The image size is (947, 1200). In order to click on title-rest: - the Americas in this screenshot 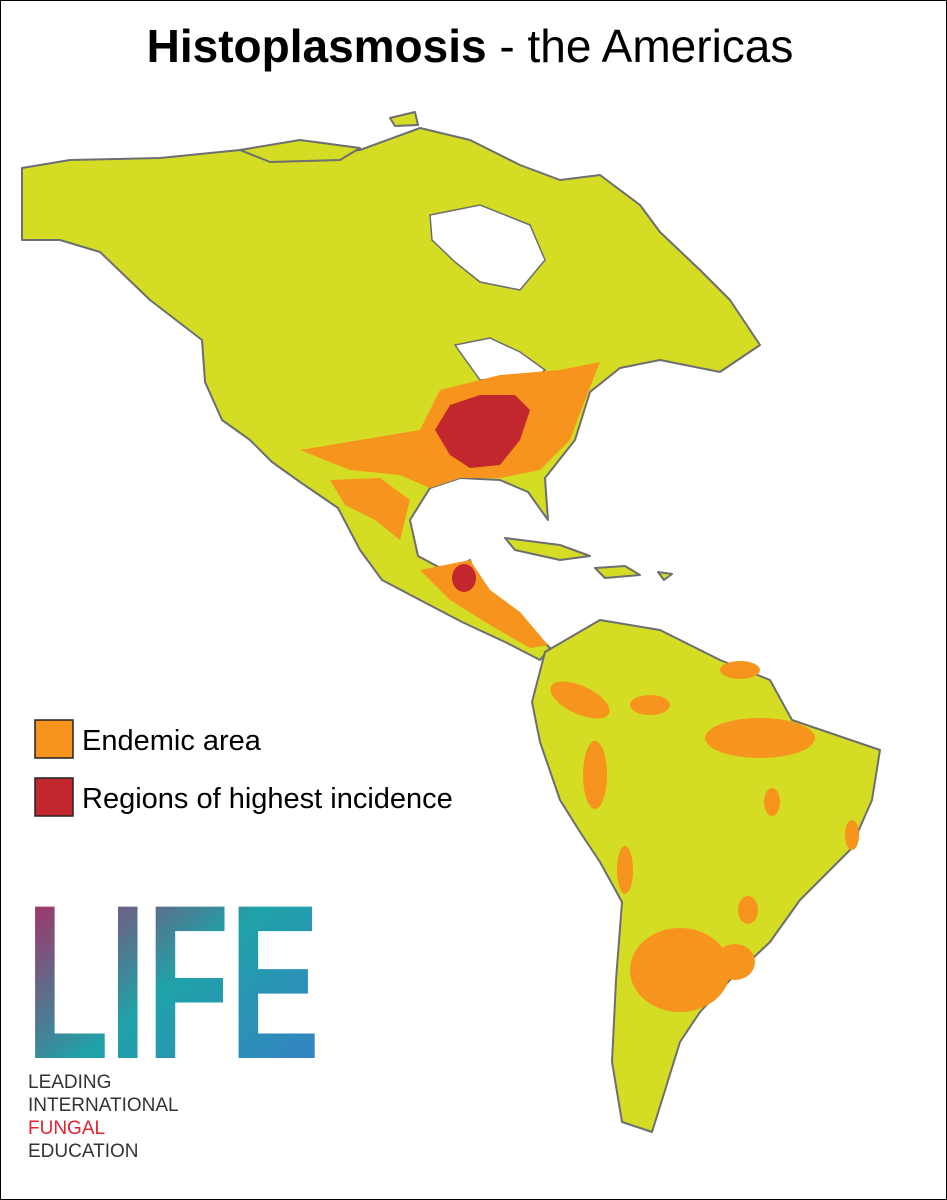, I will do `click(640, 46)`.